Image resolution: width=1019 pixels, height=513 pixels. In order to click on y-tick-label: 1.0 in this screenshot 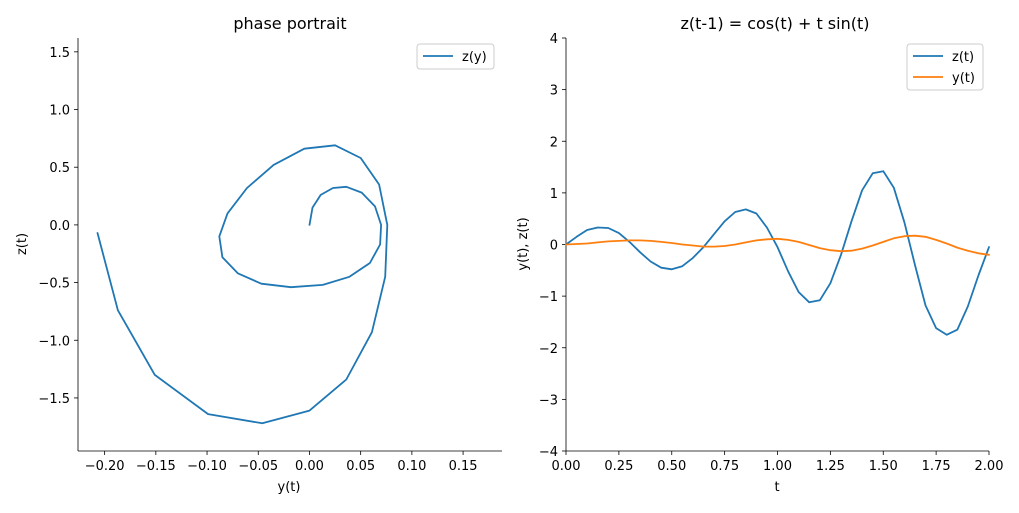, I will do `click(59, 111)`.